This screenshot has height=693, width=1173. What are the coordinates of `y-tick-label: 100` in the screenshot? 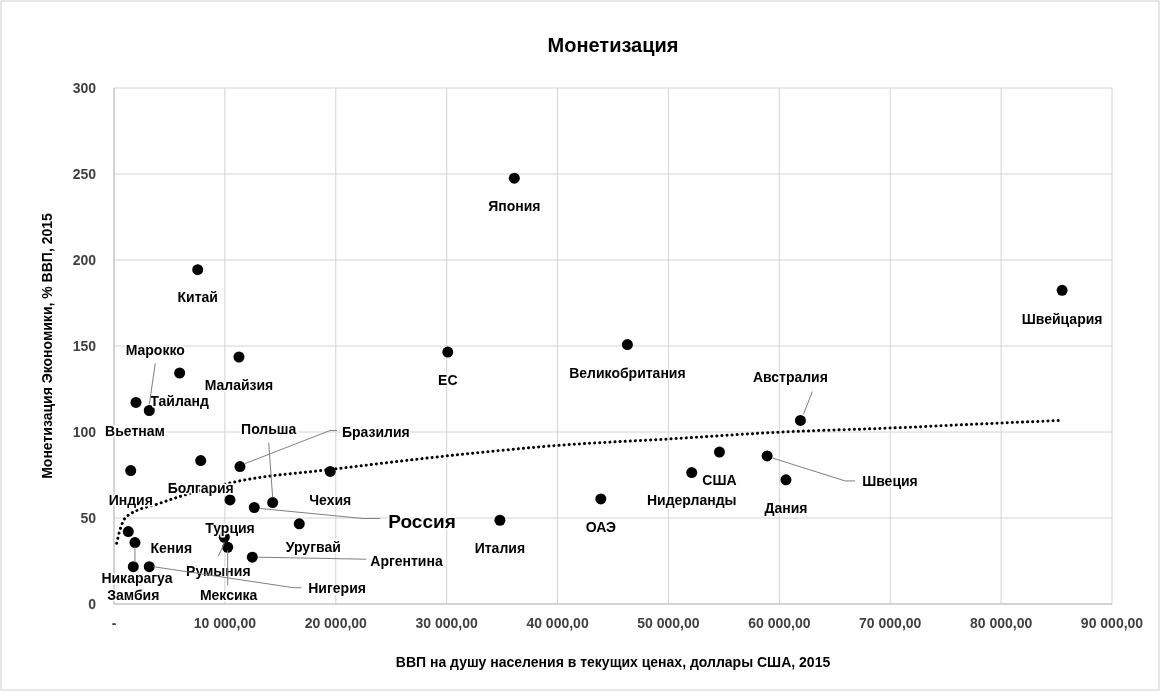 It's located at (84, 431).